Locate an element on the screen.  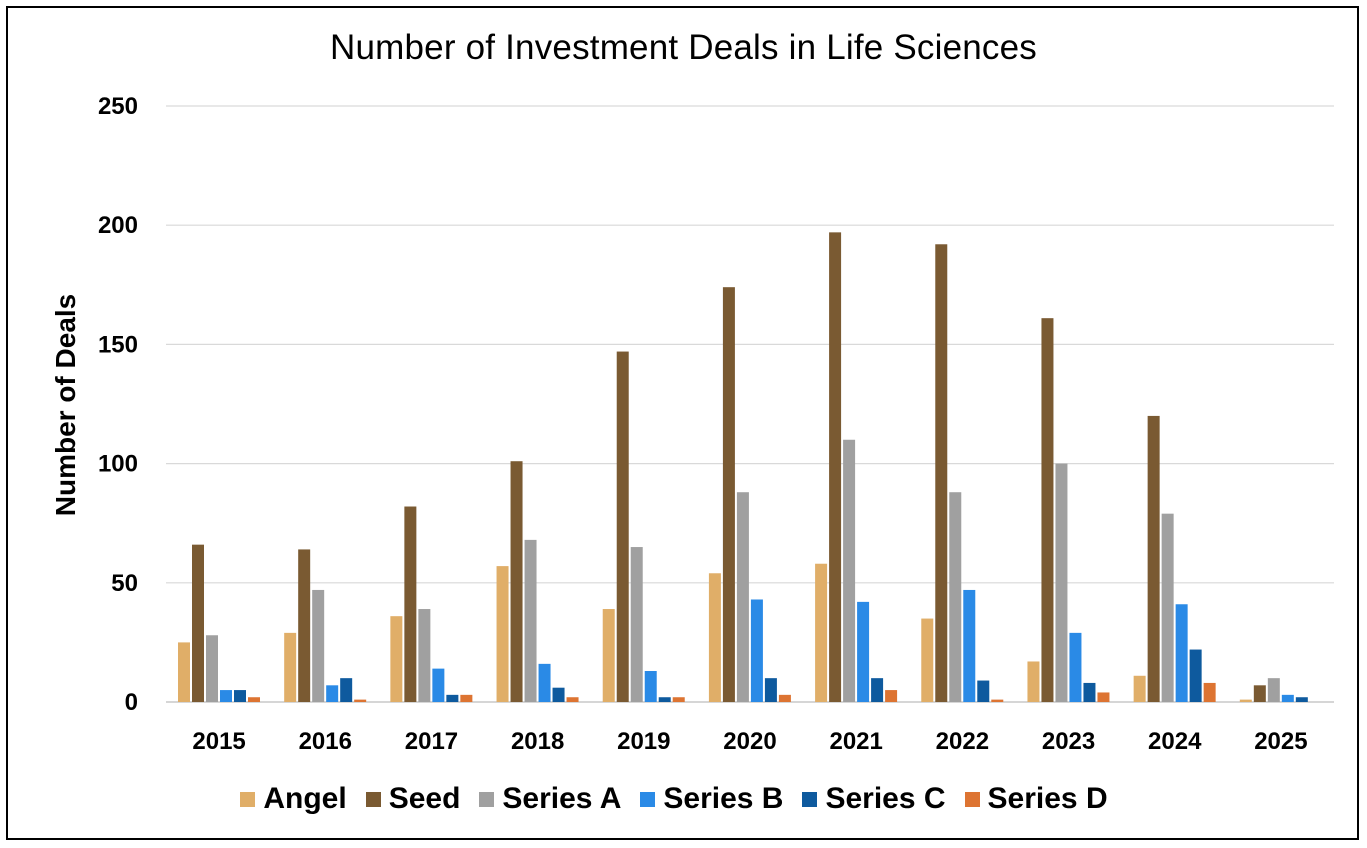
bar-angel-2020 is located at coordinates (714, 637).